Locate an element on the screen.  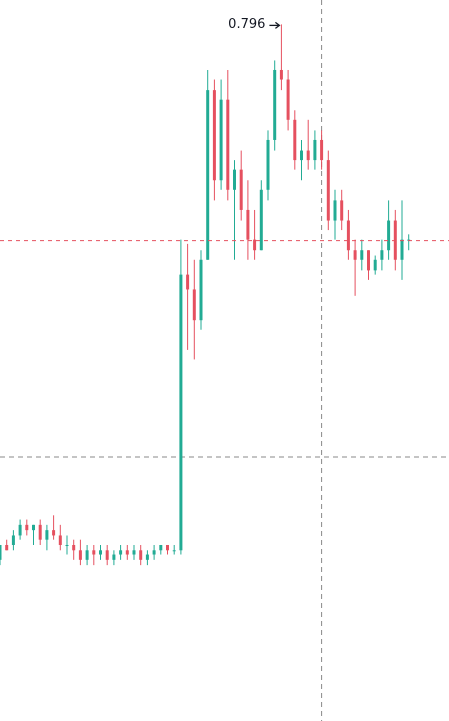
high-label: 0.796 is located at coordinates (246, 24).